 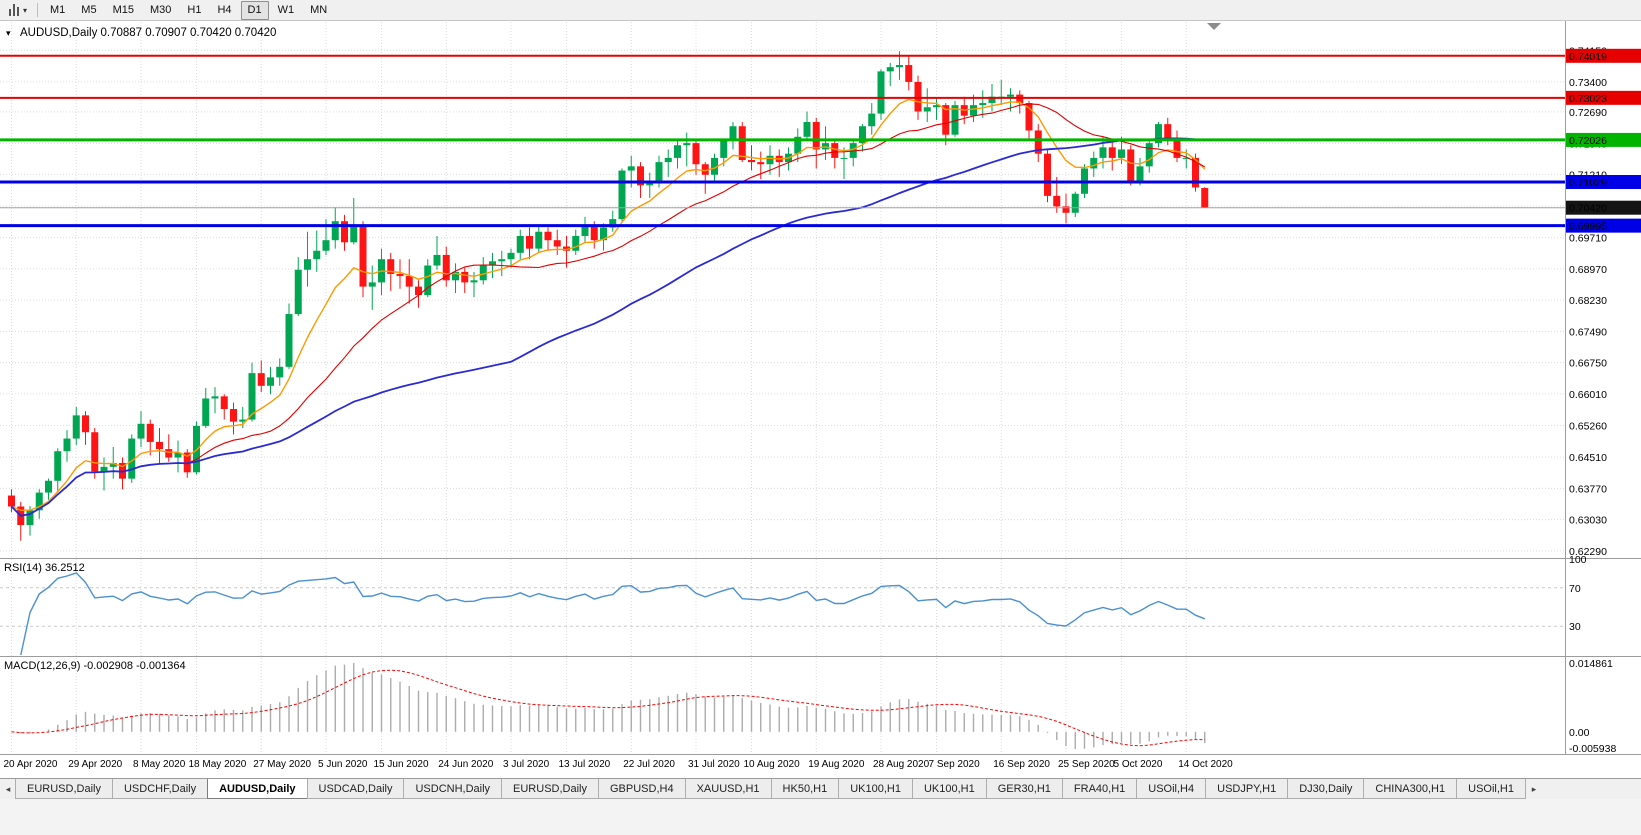 I want to click on chart-tab-usdjpy-h1: USDJPY,H1, so click(x=1247, y=789).